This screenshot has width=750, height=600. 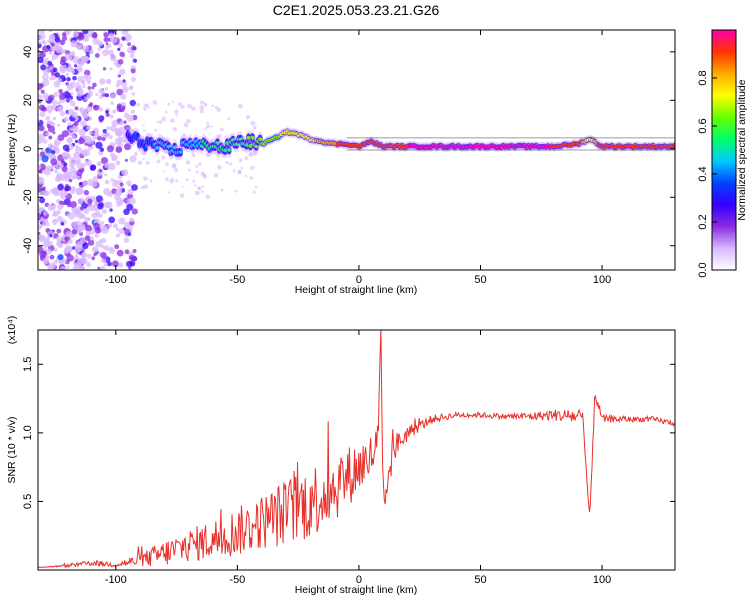 I want to click on y-tick-label: 1.0, so click(x=28, y=432).